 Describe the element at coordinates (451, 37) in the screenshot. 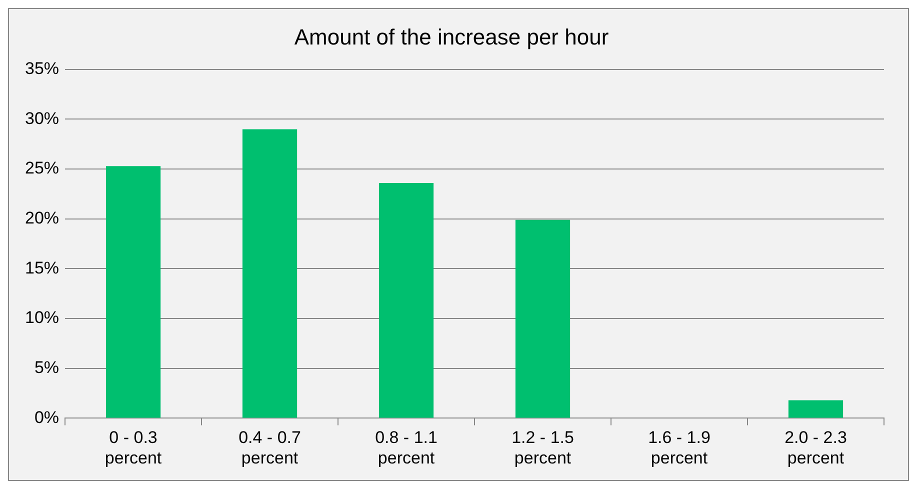

I see `chart-title: Amount of the increase per hour` at that location.